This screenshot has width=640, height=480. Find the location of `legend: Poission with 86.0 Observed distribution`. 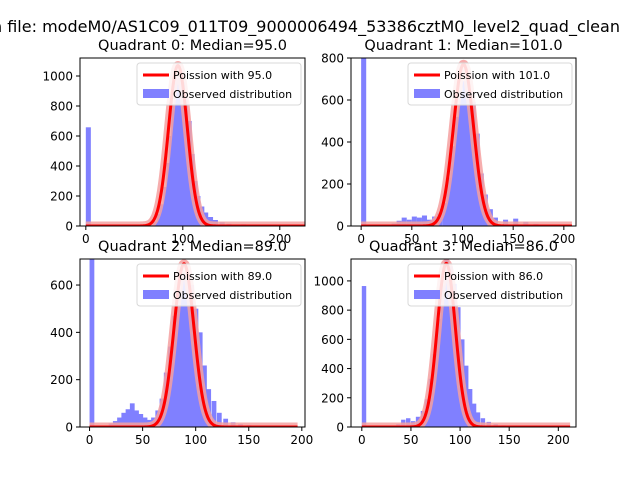

legend: Poission with 86.0 Observed distribution is located at coordinates (490, 285).